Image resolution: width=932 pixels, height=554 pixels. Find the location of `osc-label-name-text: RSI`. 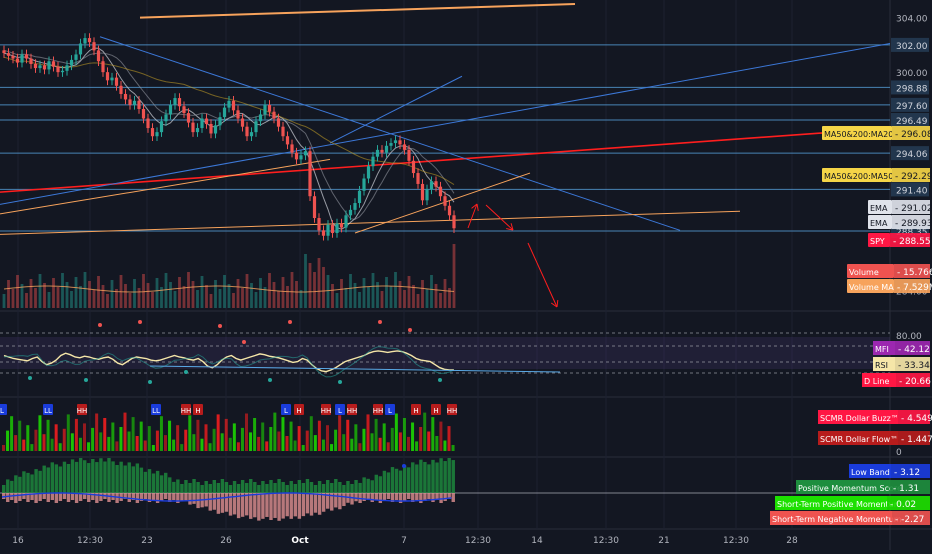

osc-label-name-text: RSI is located at coordinates (881, 365).